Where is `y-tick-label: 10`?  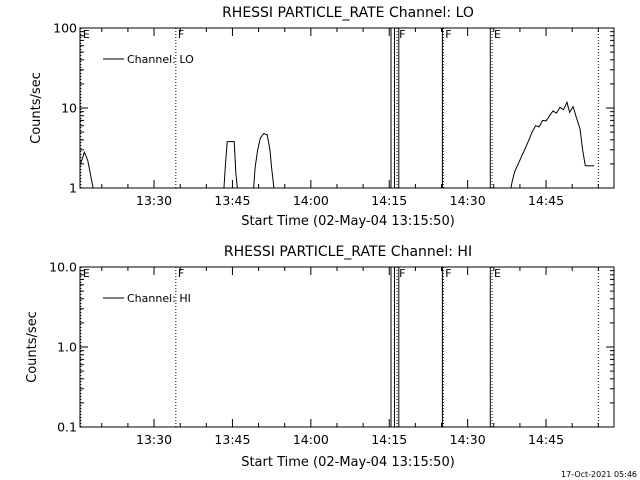
y-tick-label: 10 is located at coordinates (69, 108).